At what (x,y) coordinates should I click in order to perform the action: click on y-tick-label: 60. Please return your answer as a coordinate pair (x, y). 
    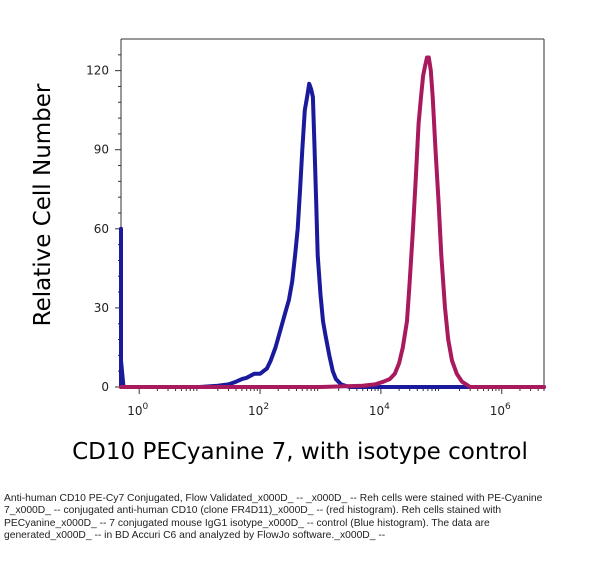
    Looking at the image, I should click on (101, 229).